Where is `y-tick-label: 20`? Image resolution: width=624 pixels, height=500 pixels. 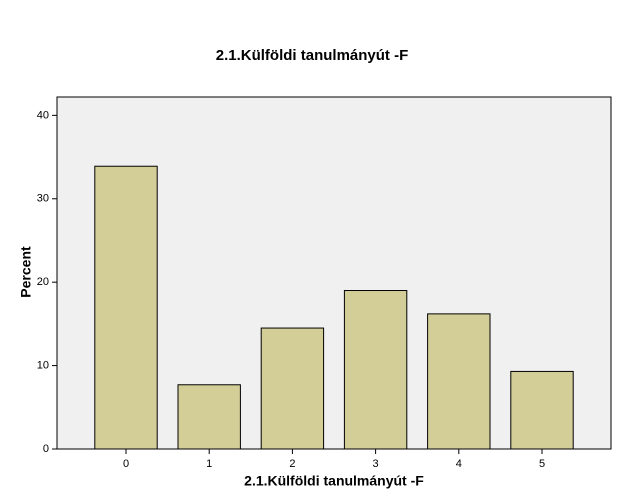 y-tick-label: 20 is located at coordinates (43, 282).